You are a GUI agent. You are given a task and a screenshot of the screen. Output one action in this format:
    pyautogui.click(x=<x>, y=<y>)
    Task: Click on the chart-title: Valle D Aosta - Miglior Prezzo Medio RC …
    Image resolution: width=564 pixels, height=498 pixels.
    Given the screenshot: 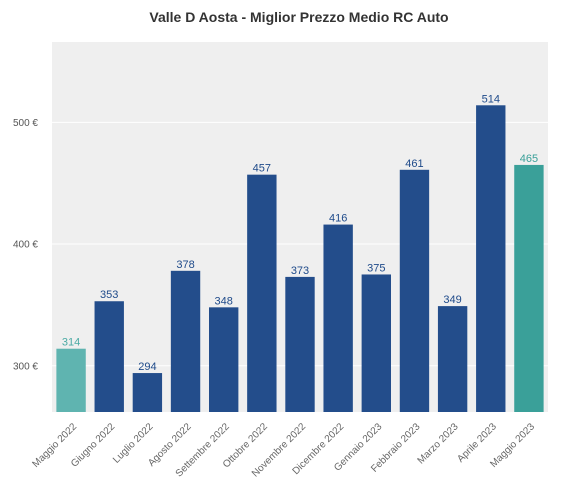 What is the action you would take?
    pyautogui.click(x=298, y=17)
    